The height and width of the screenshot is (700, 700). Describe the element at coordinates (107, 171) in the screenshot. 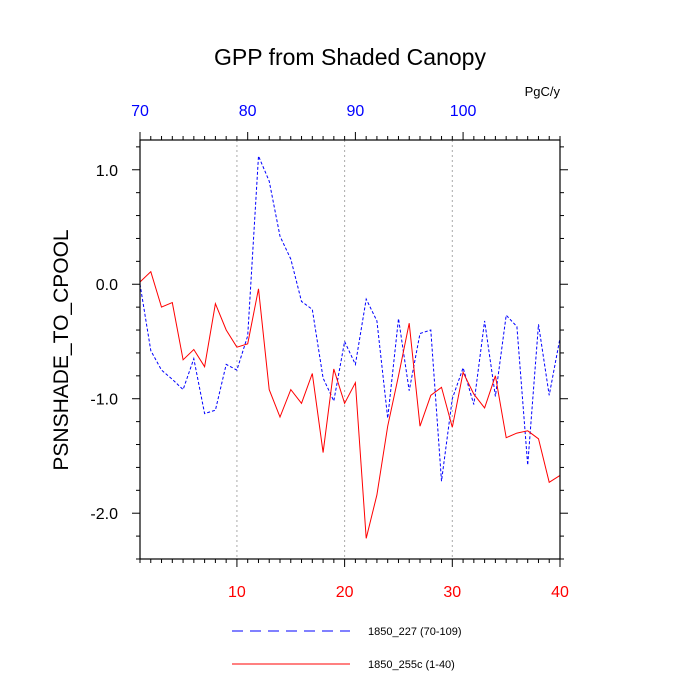

I see `y-tick-label: 1.0` at that location.